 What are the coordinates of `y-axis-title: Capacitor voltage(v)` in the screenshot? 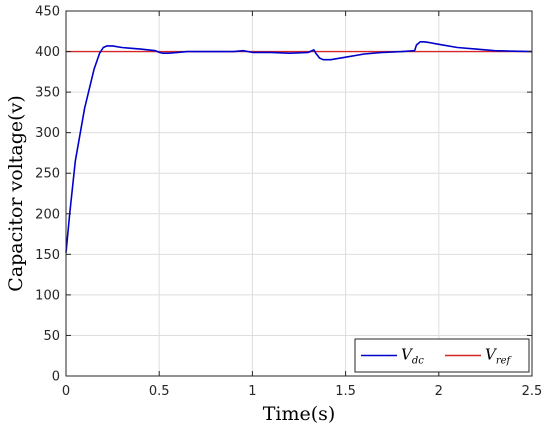 It's located at (16, 193).